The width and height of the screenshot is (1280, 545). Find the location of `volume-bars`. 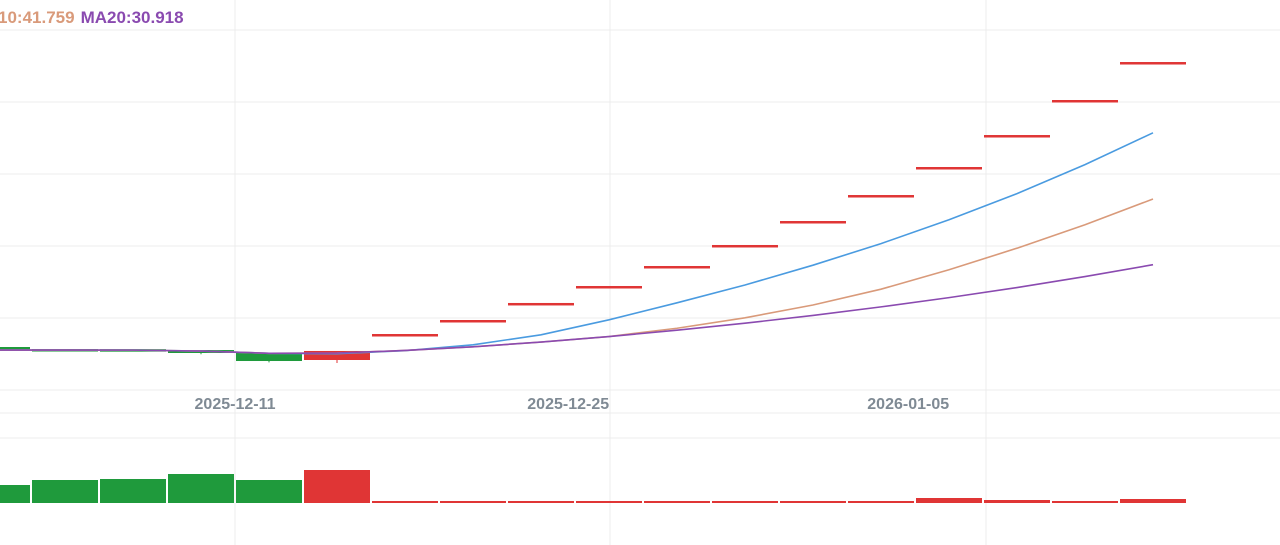

volume-bars is located at coordinates (593, 486).